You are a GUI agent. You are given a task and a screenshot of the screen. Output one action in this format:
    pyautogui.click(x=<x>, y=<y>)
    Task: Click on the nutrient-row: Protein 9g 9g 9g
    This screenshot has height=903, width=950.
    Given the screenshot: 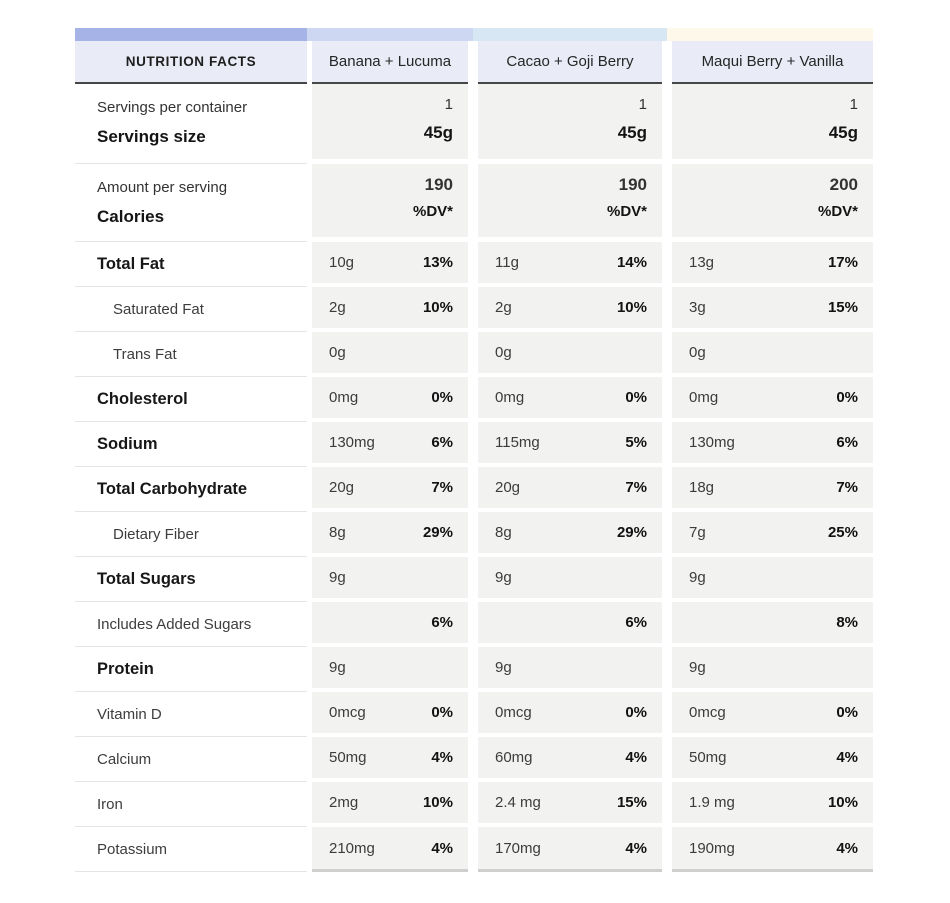 What is the action you would take?
    pyautogui.click(x=474, y=669)
    